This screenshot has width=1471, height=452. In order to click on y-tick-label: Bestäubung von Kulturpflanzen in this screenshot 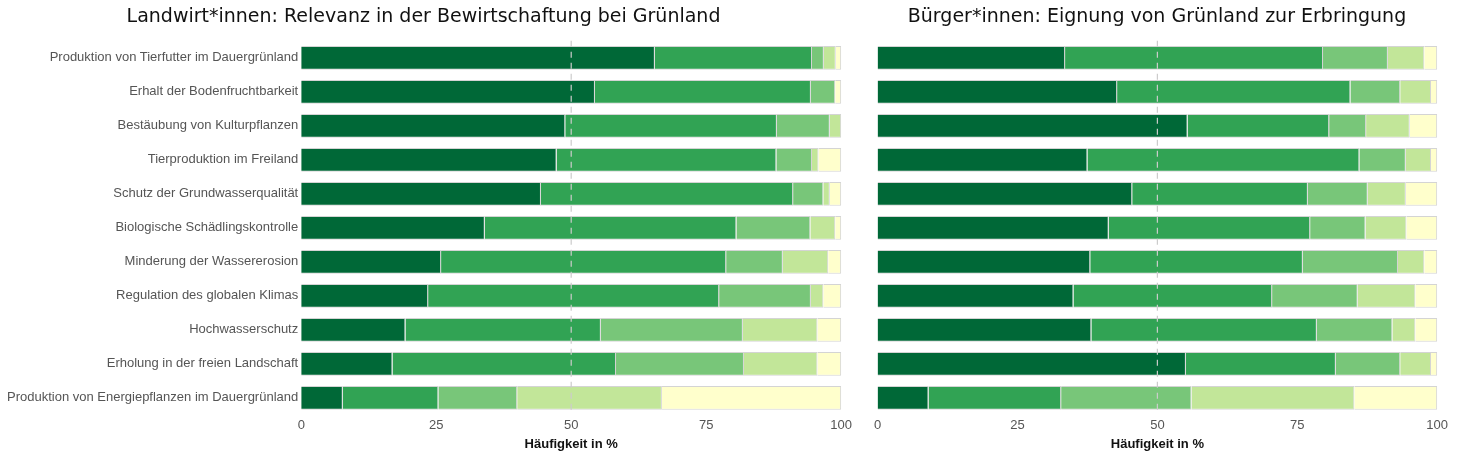, I will do `click(208, 125)`.